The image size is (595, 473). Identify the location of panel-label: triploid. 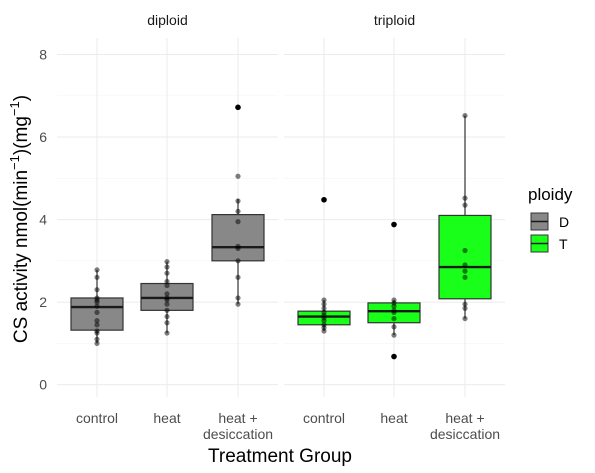
(394, 20).